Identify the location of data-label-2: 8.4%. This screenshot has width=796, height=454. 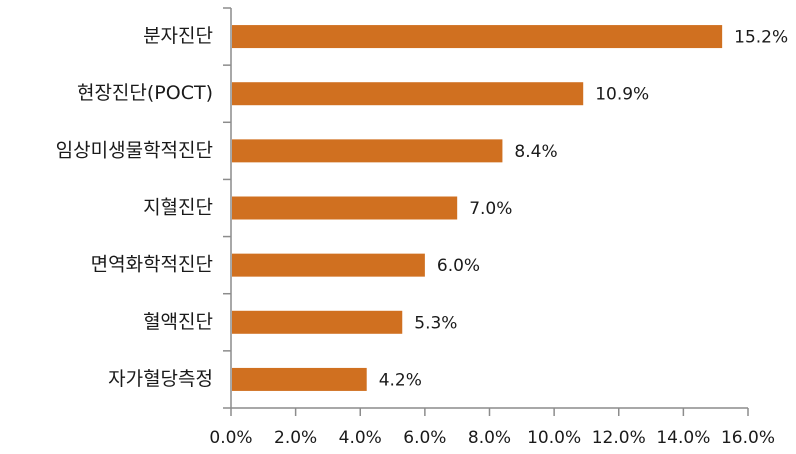
(535, 152).